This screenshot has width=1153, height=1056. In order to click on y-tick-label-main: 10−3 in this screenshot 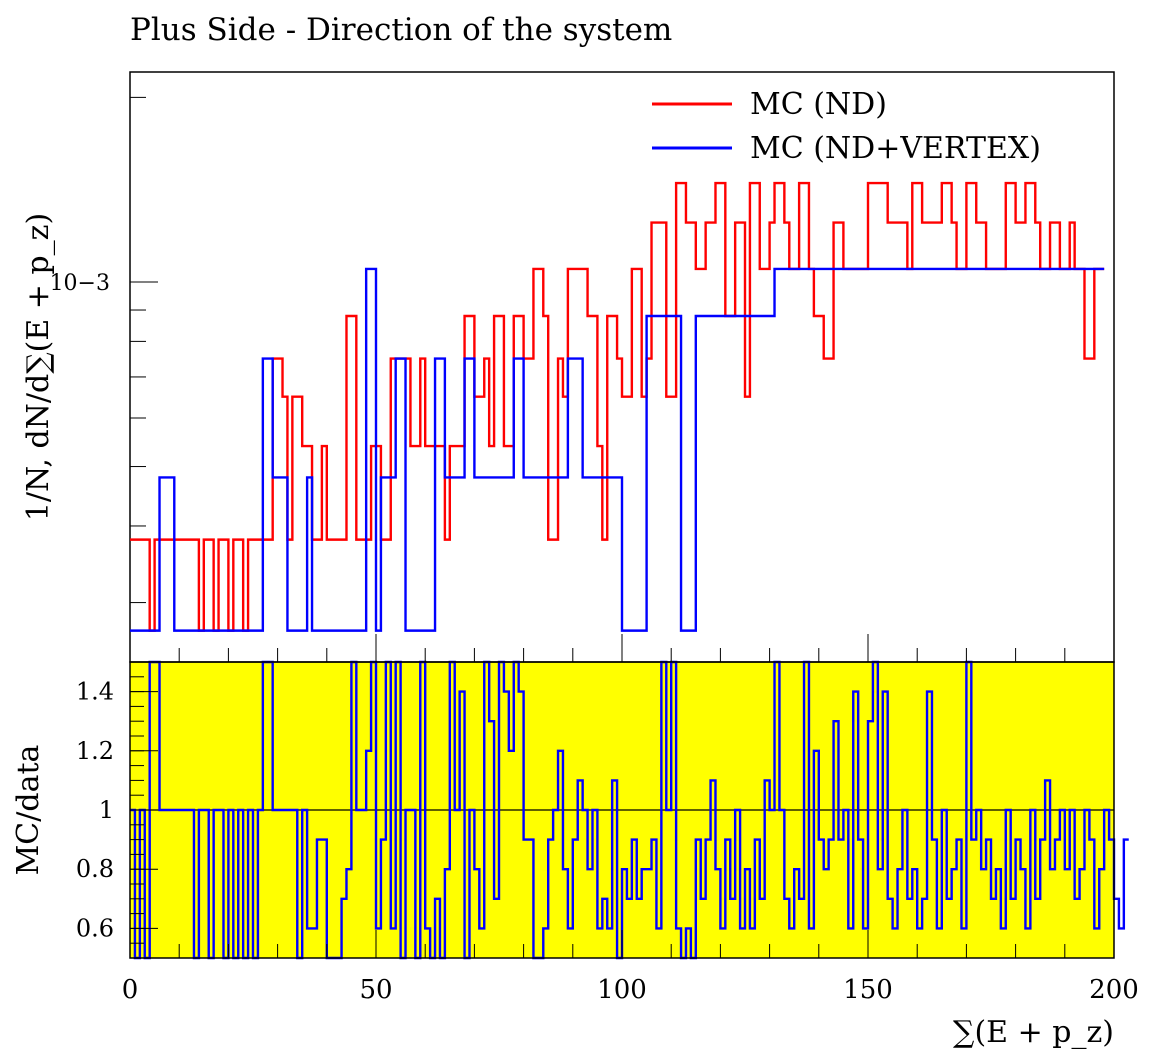, I will do `click(80, 283)`.